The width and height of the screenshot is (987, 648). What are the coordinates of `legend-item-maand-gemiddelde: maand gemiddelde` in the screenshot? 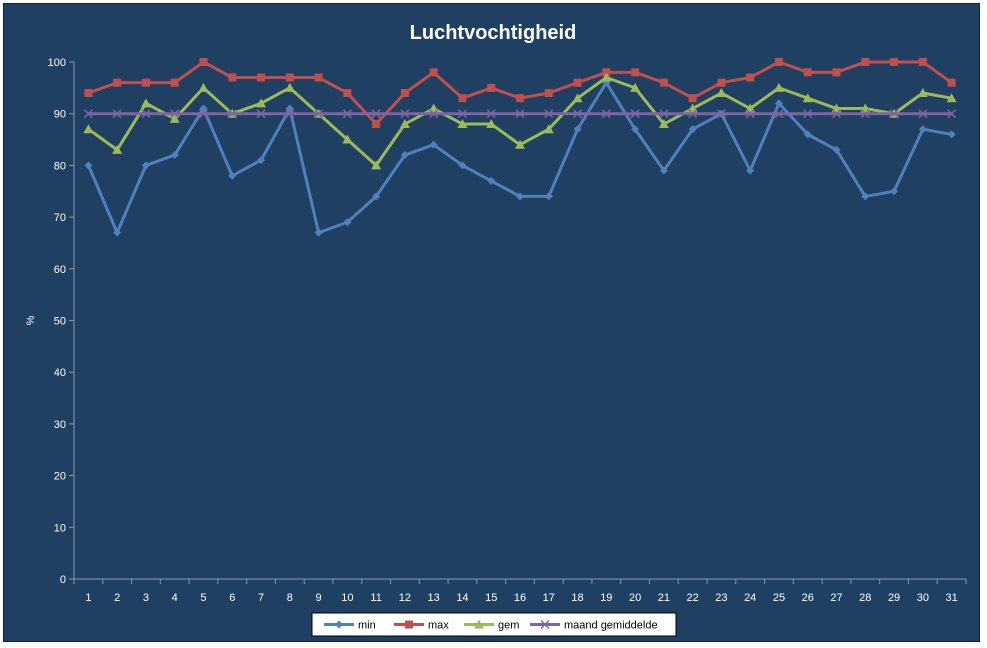 It's located at (594, 626).